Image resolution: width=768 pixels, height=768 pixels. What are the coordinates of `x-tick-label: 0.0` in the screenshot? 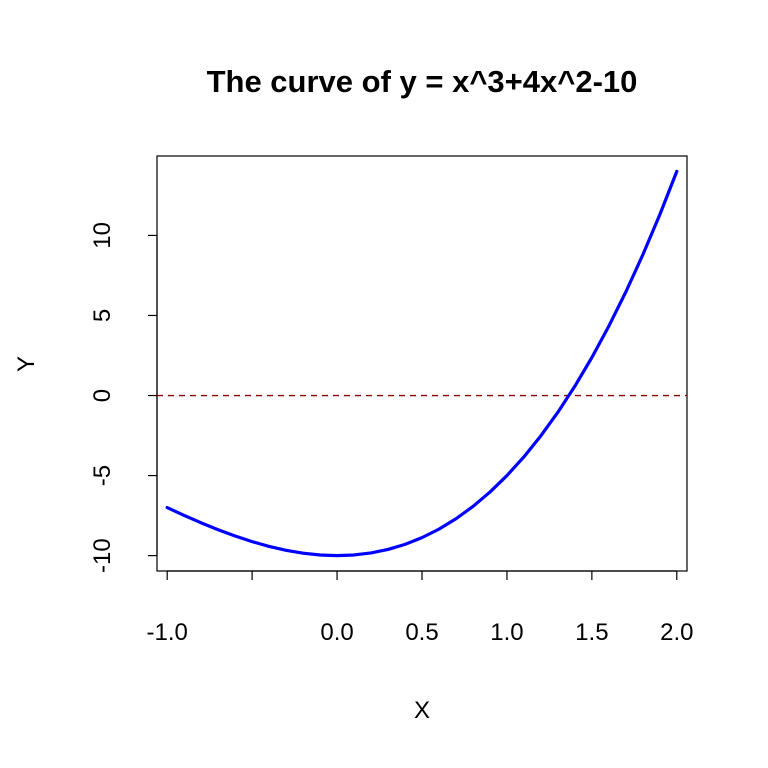 It's located at (336, 632).